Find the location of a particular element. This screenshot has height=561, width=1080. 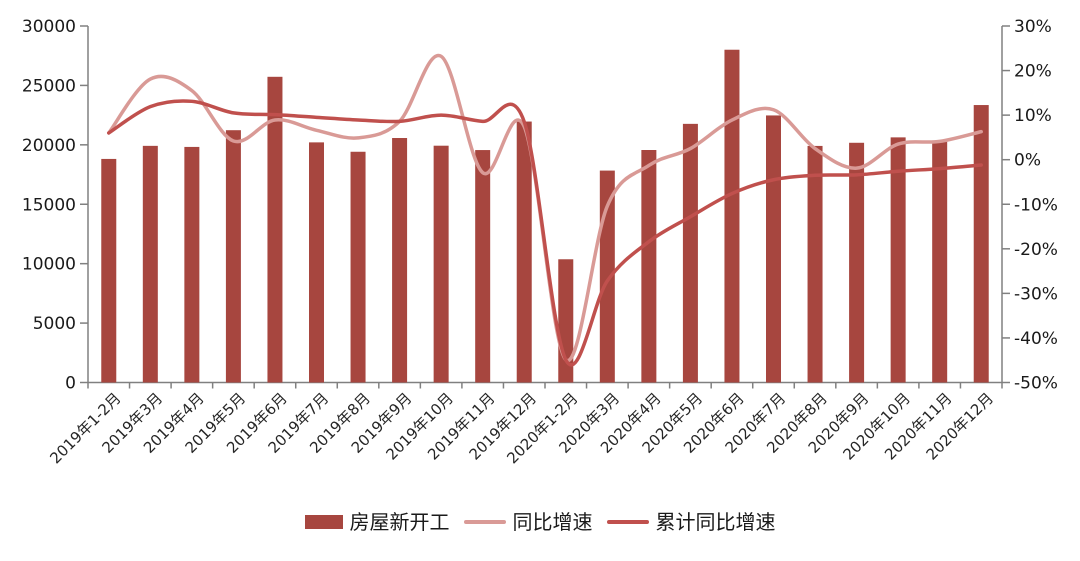

right-axis-tick-label: -10% is located at coordinates (1036, 205).